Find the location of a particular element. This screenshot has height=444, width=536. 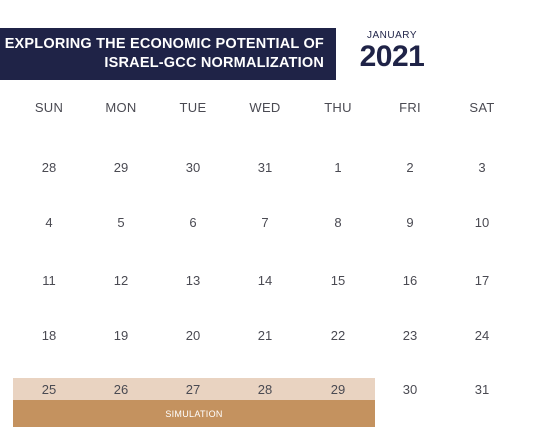

month-label: JANUARY is located at coordinates (392, 35).